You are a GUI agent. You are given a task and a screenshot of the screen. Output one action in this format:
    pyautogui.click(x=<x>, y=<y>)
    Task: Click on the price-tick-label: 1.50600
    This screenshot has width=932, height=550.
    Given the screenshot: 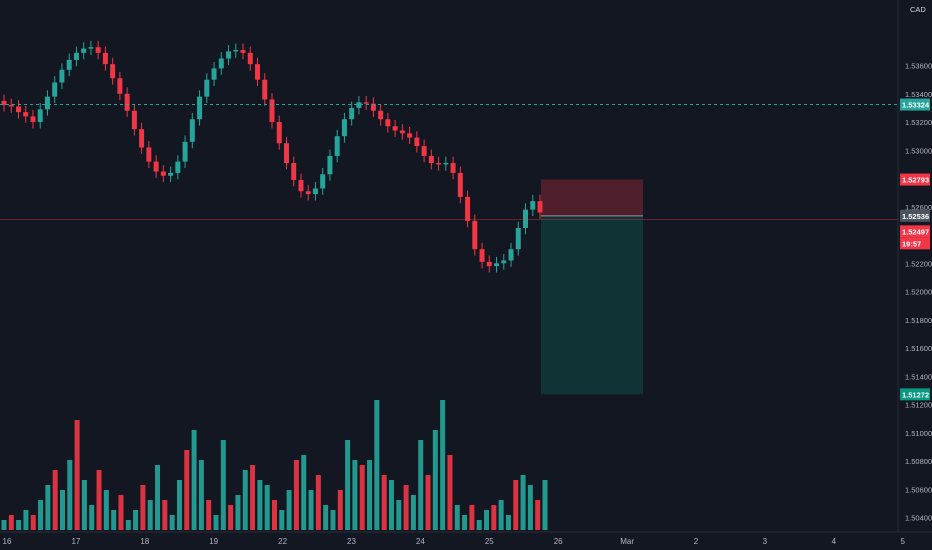 What is the action you would take?
    pyautogui.click(x=918, y=489)
    